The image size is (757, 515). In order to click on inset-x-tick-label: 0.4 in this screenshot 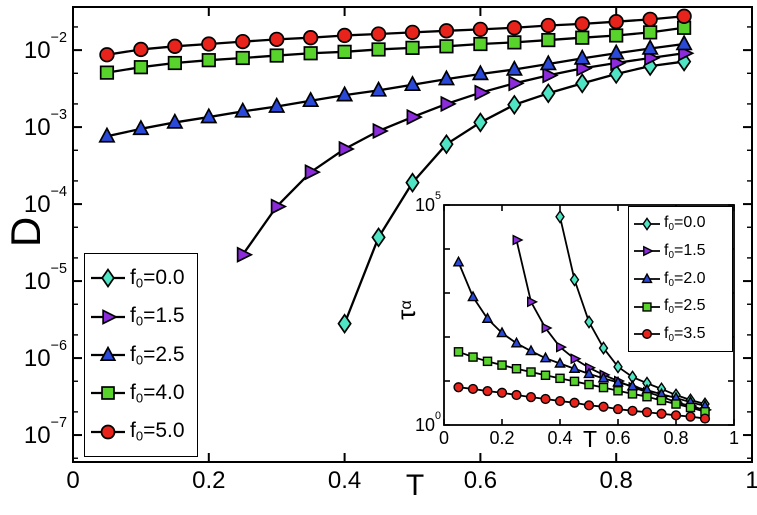, I will do `click(560, 438)`.